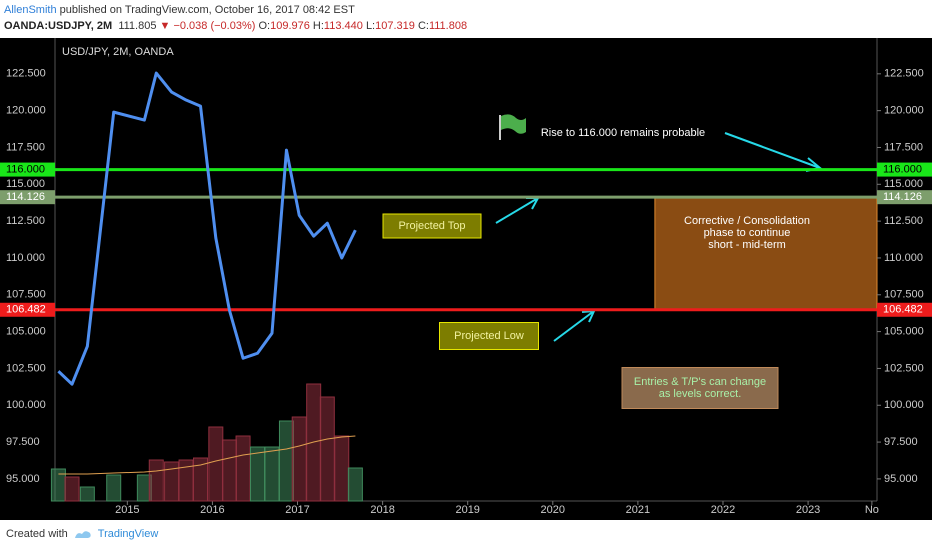 The width and height of the screenshot is (932, 550). What do you see at coordinates (747, 245) in the screenshot?
I see `annotation: short - mid-term` at bounding box center [747, 245].